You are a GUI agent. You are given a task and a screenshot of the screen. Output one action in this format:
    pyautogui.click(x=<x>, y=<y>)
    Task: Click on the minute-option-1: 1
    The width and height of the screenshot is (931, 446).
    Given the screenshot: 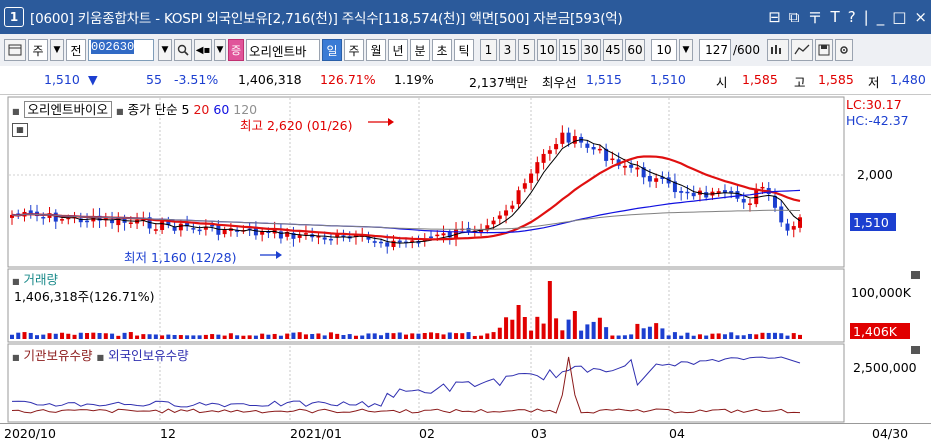 What is the action you would take?
    pyautogui.click(x=488, y=50)
    